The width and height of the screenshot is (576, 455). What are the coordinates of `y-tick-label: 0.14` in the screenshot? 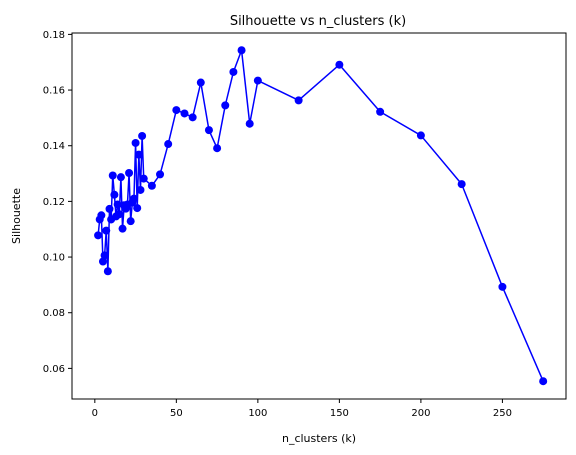 It's located at (54, 146).